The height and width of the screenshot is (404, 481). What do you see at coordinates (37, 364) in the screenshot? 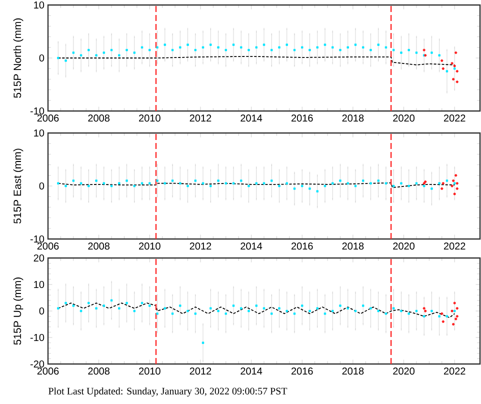
I see `y-tick-label: -20` at bounding box center [37, 364].